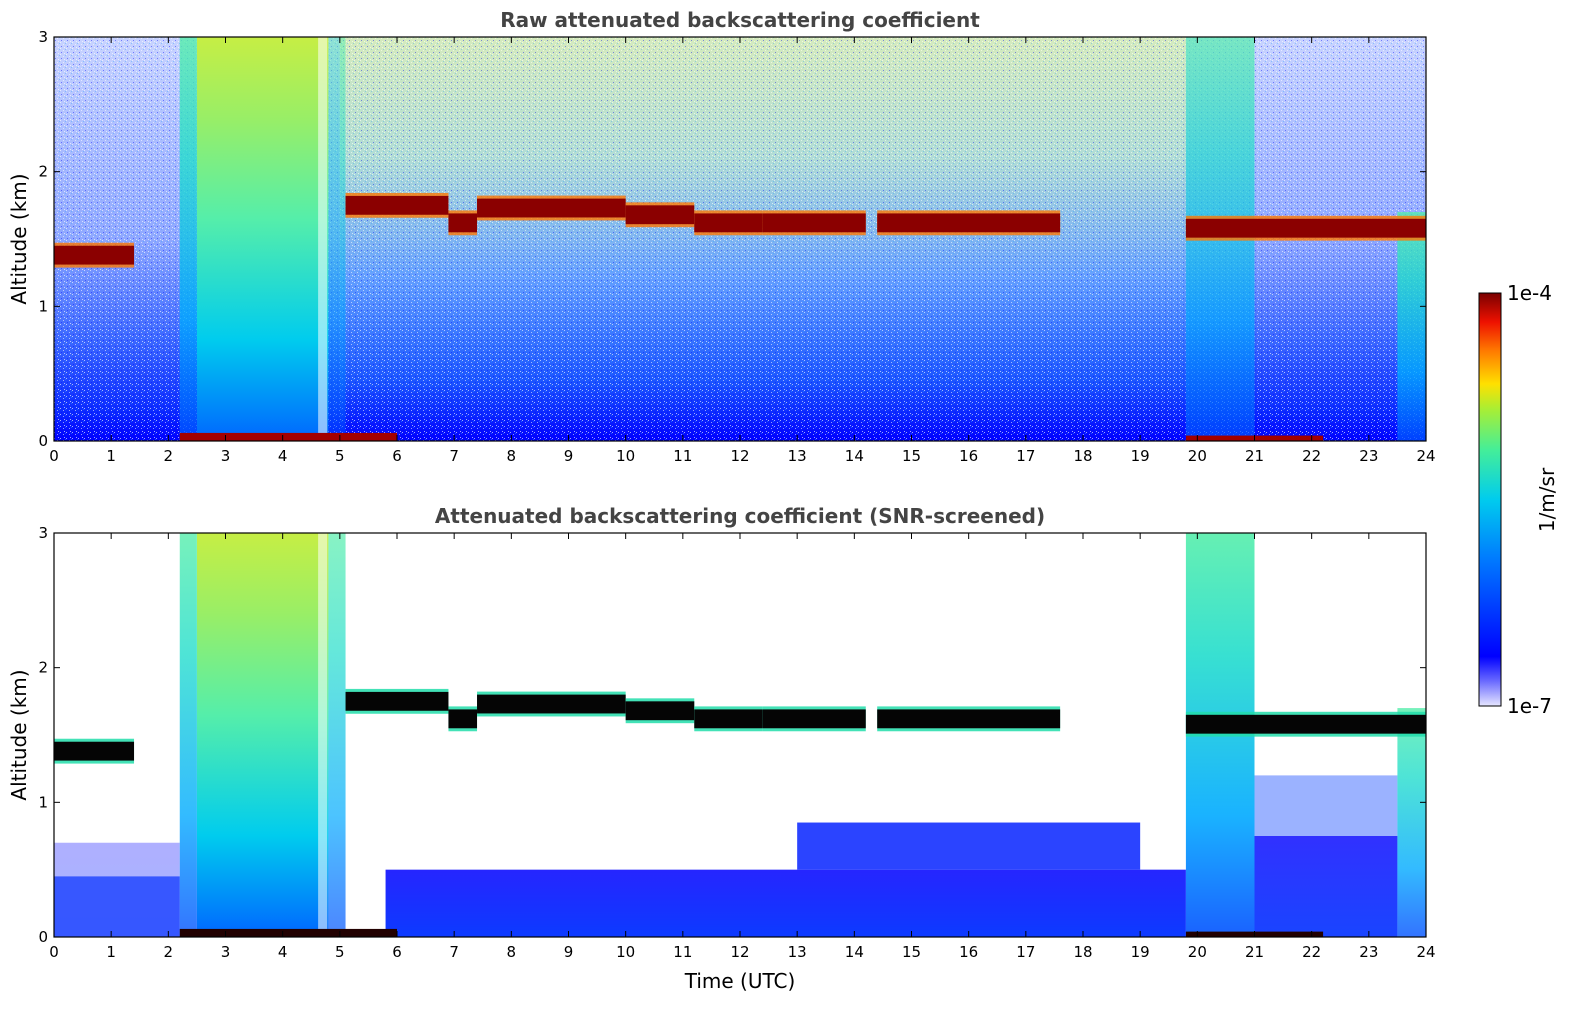 Image resolution: width=1595 pixels, height=1020 pixels. What do you see at coordinates (43, 533) in the screenshot?
I see `y-tick-label: 3` at bounding box center [43, 533].